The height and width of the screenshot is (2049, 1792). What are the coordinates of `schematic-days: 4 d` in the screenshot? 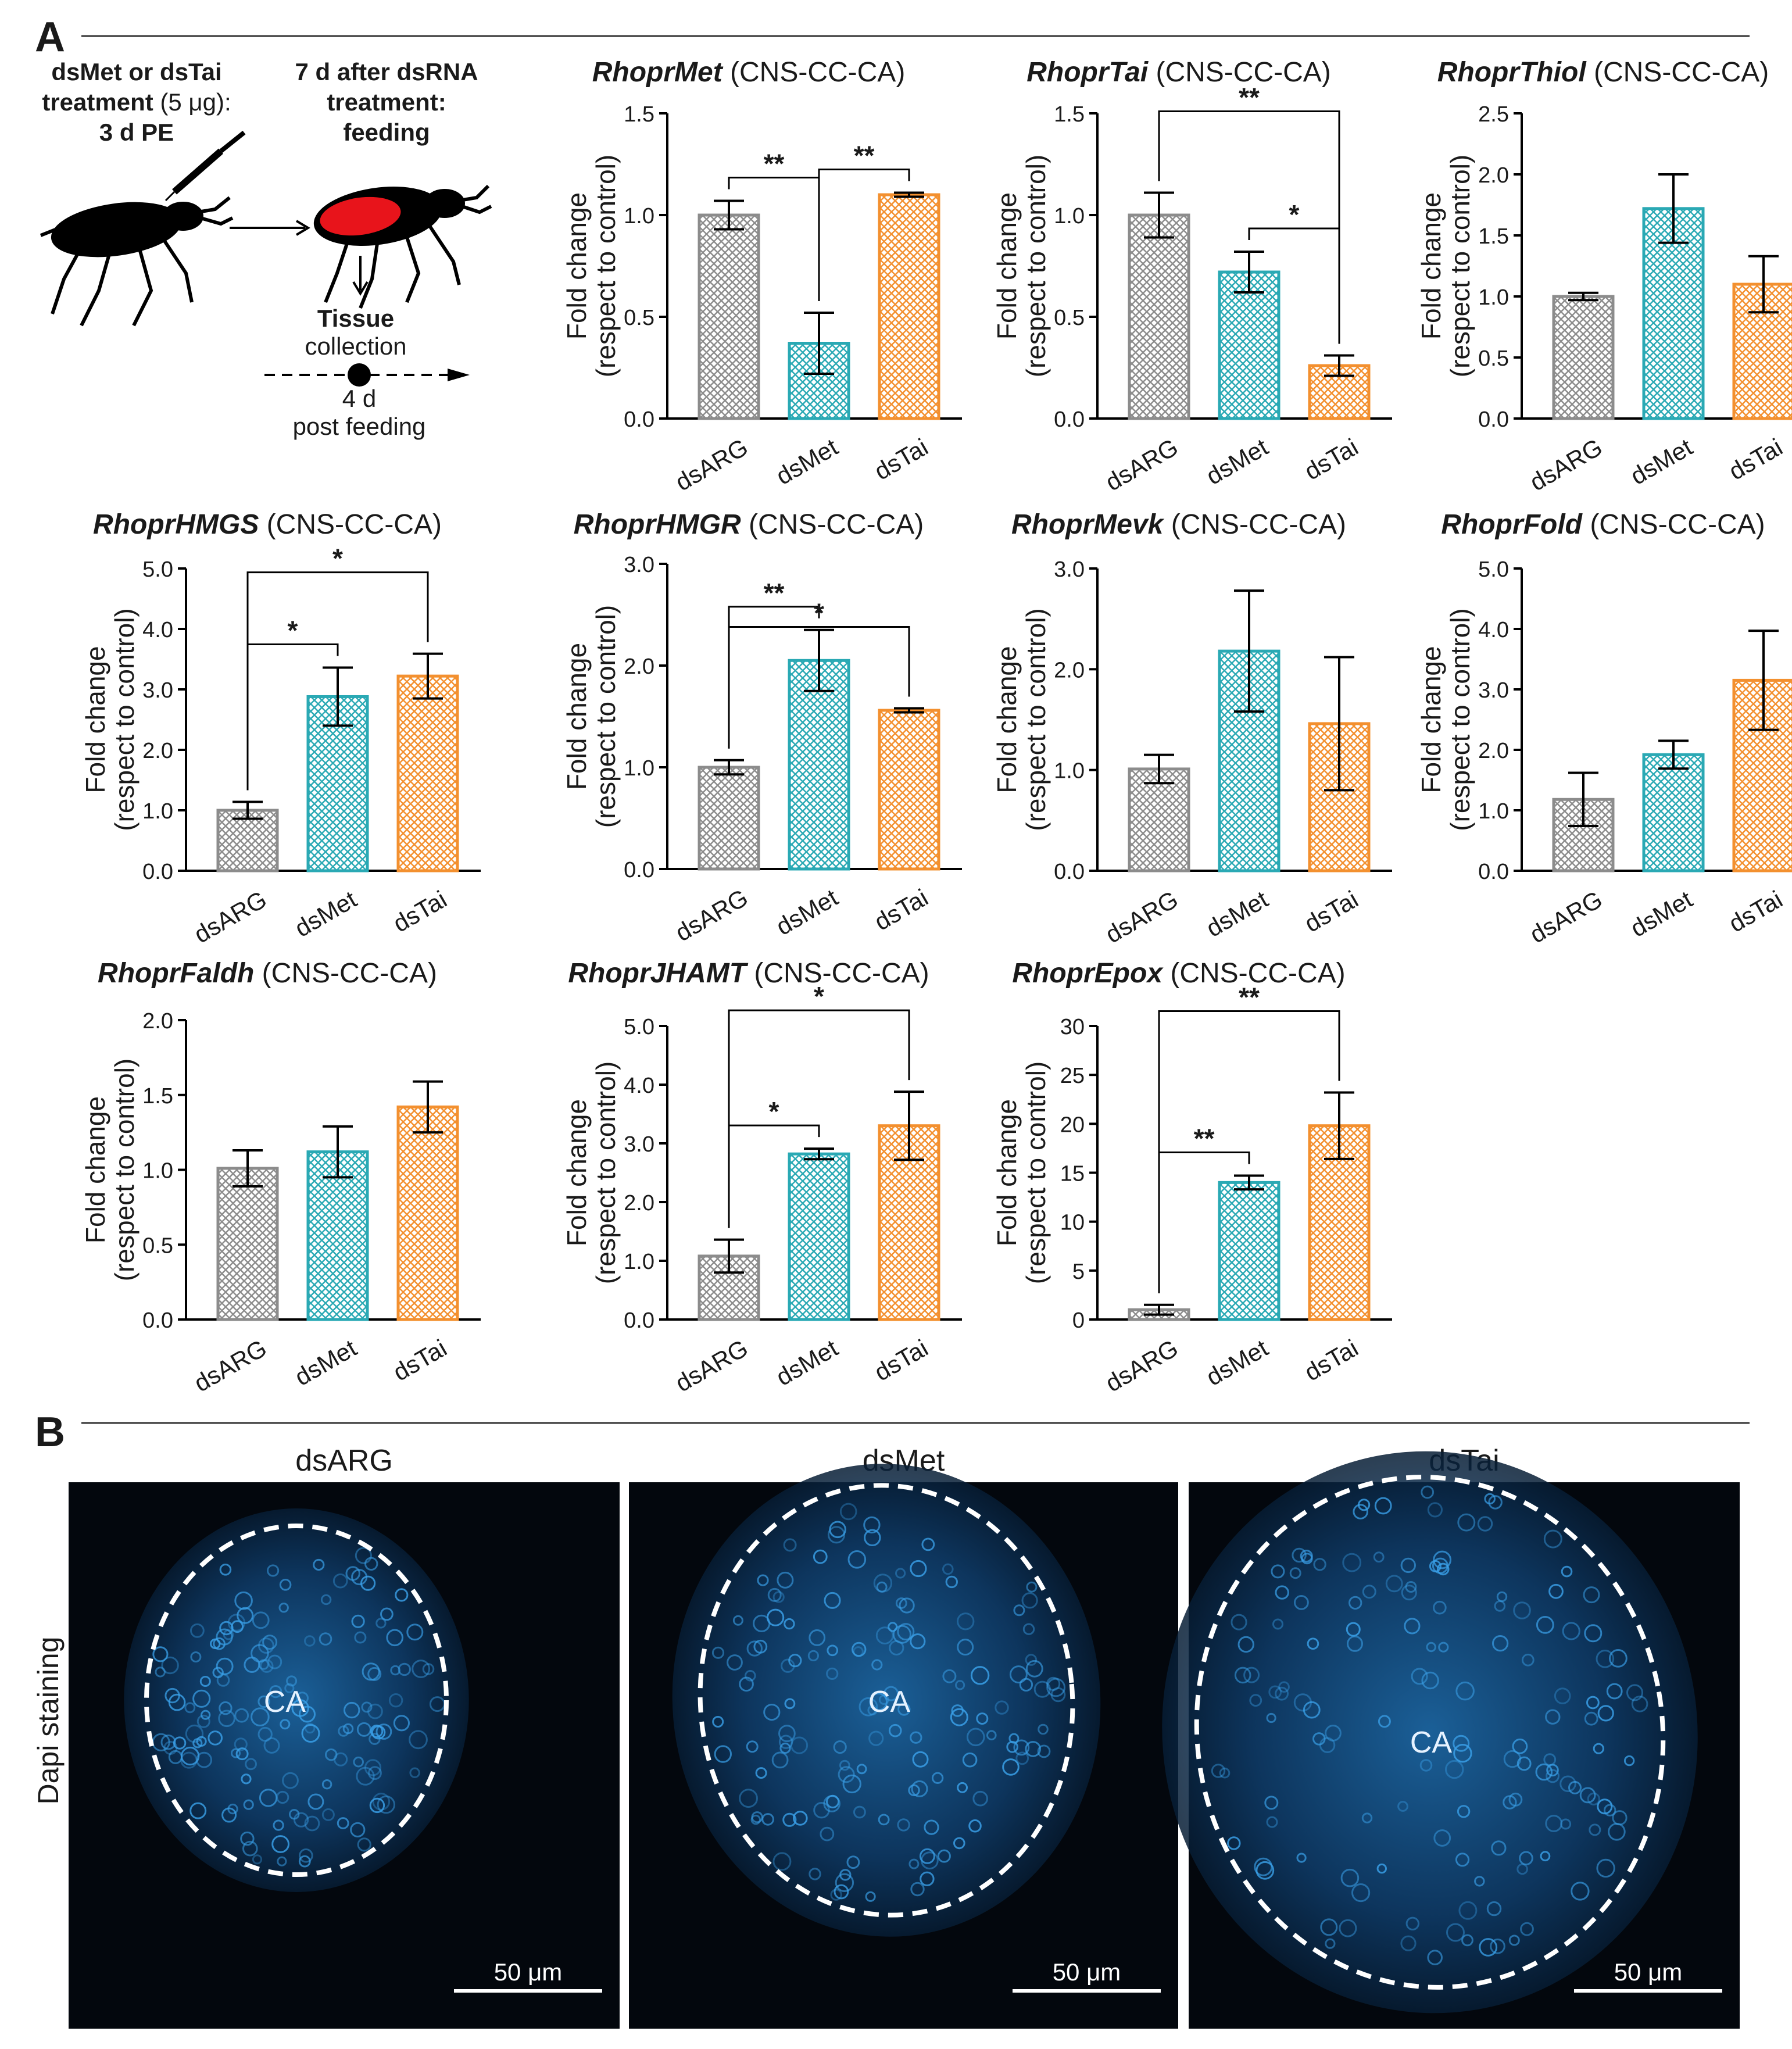 It's located at (359, 398).